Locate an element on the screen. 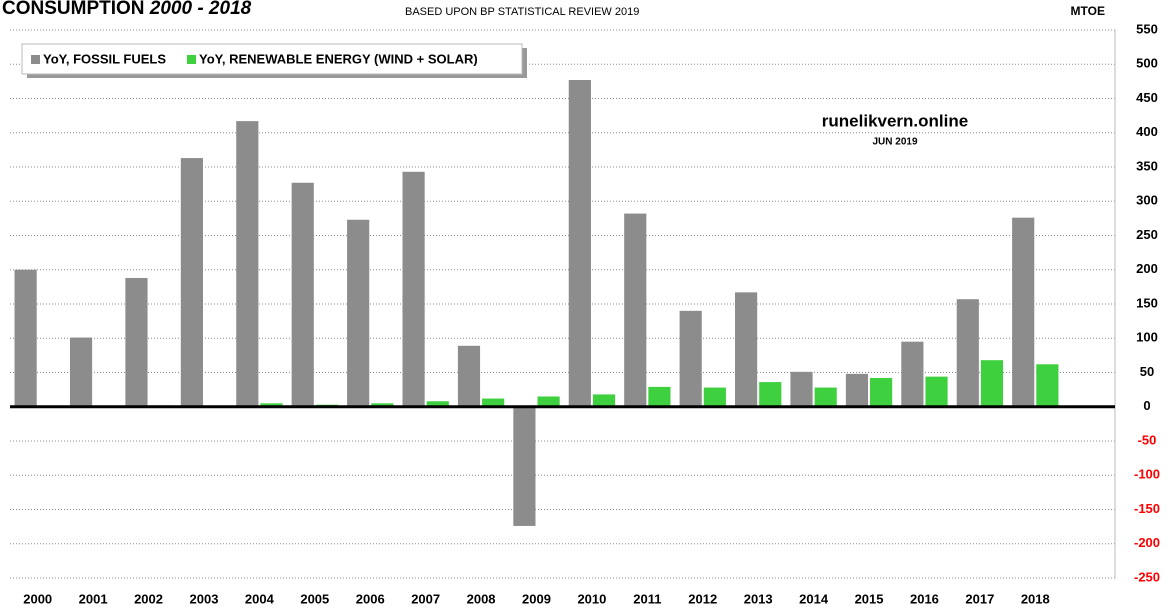 This screenshot has height=610, width=1169. y-tick-label: 300 is located at coordinates (1147, 200).